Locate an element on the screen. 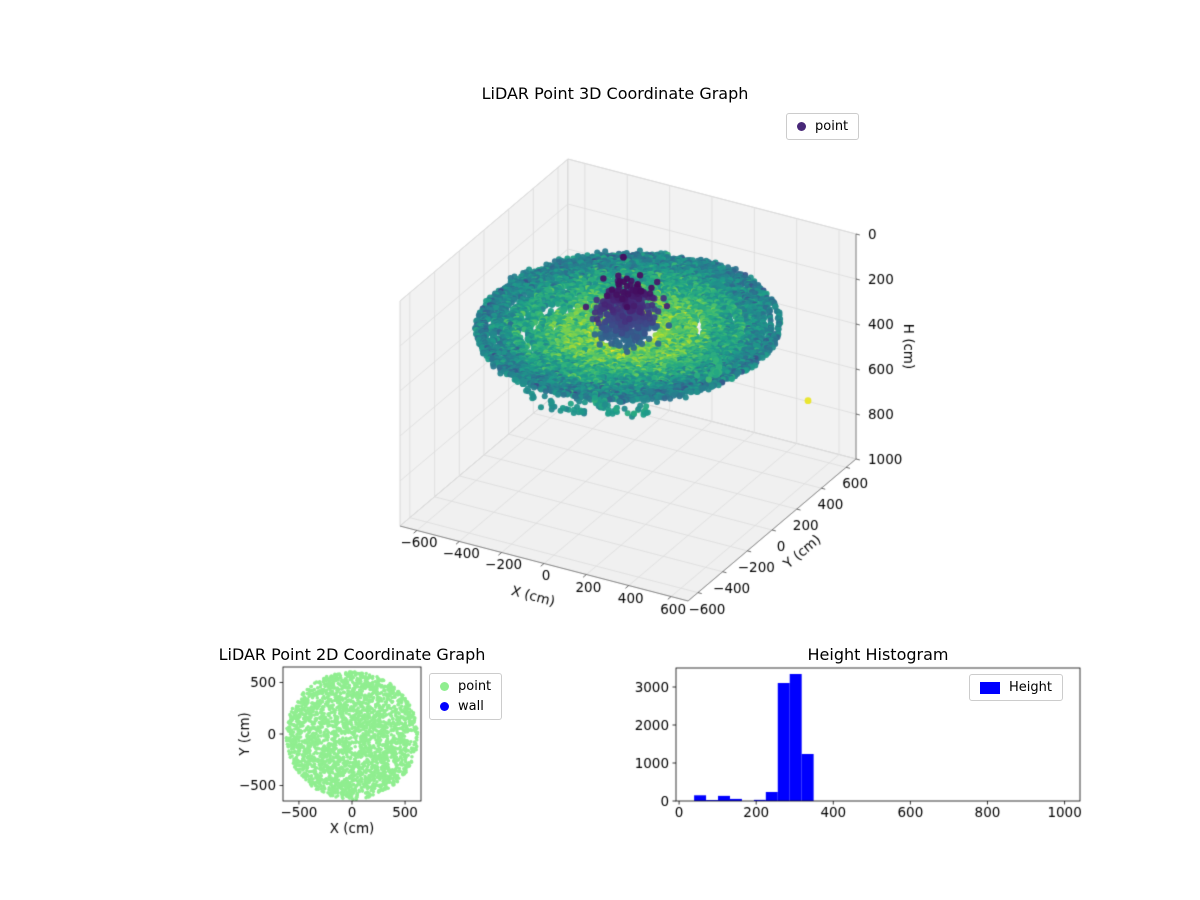 The image size is (1200, 900). legend-entry-point-3d: point is located at coordinates (822, 126).